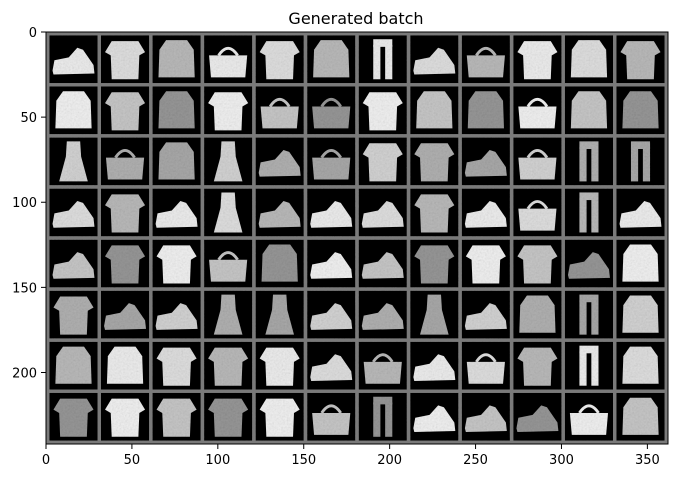 Image resolution: width=676 pixels, height=480 pixels. Describe the element at coordinates (475, 460) in the screenshot. I see `x-tick-label: 250` at that location.